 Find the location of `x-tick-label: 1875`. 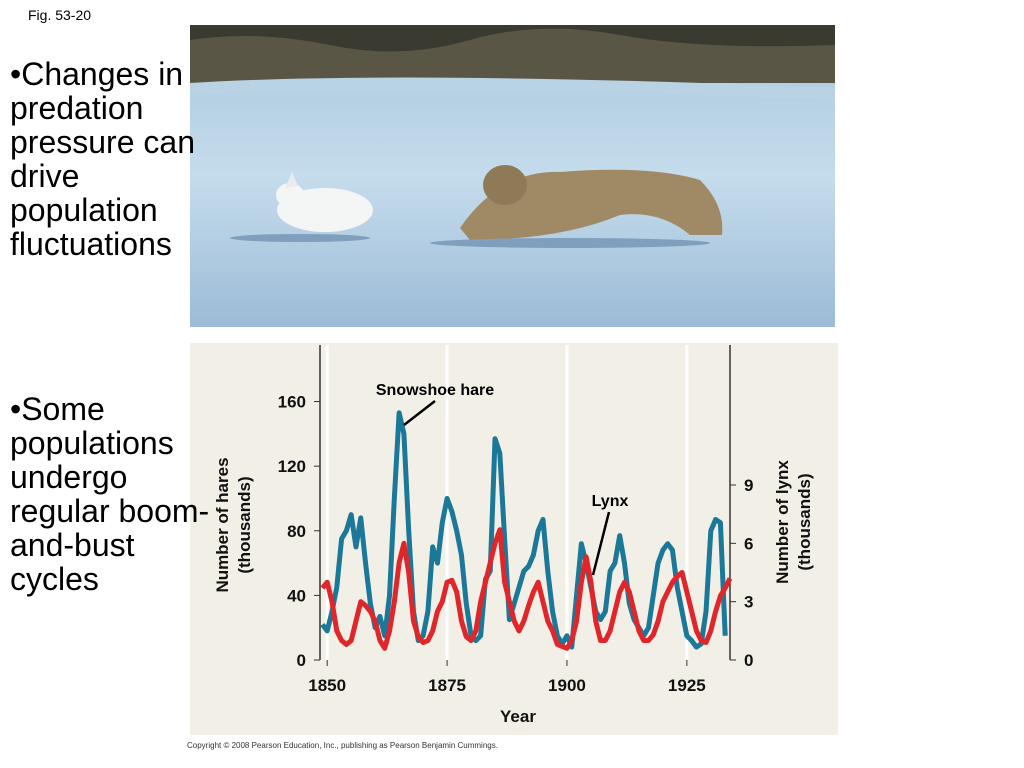

x-tick-label: 1875 is located at coordinates (447, 685).